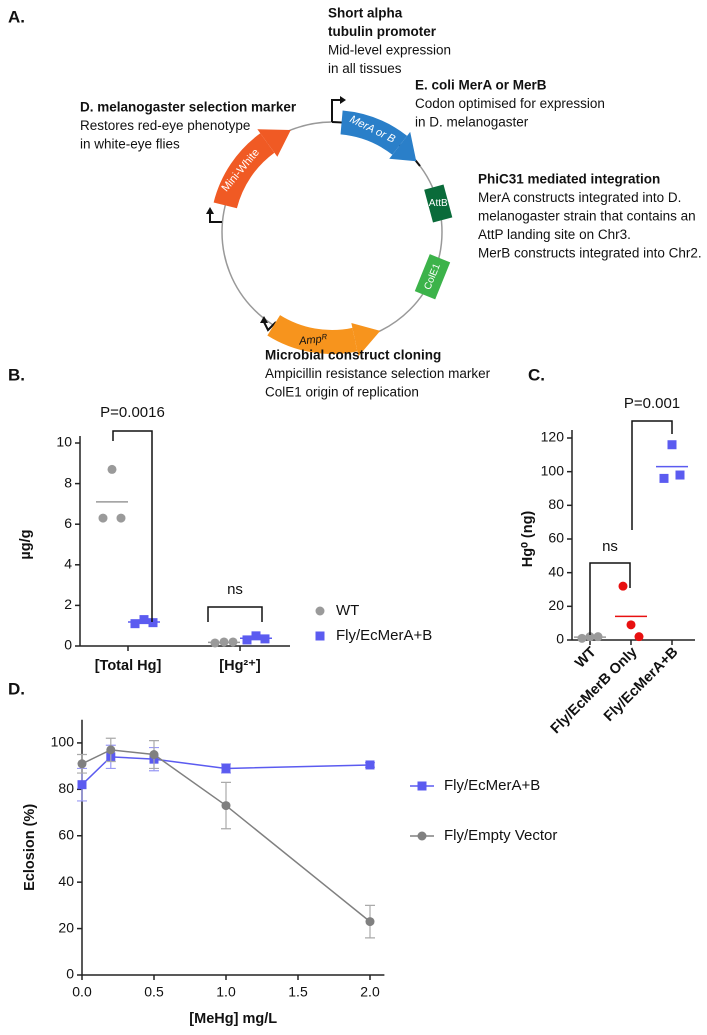  I want to click on x-tick-label: [Hg²⁺], so click(240, 666).